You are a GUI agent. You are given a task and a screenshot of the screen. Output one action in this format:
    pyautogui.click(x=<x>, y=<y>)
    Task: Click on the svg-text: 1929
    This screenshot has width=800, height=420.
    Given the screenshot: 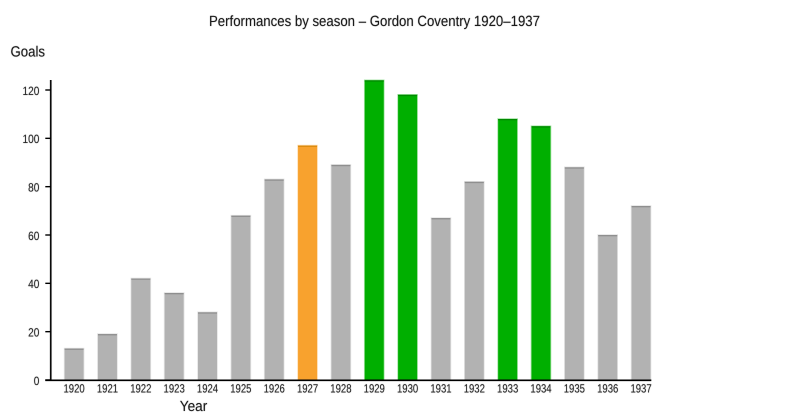 What is the action you would take?
    pyautogui.click(x=374, y=389)
    